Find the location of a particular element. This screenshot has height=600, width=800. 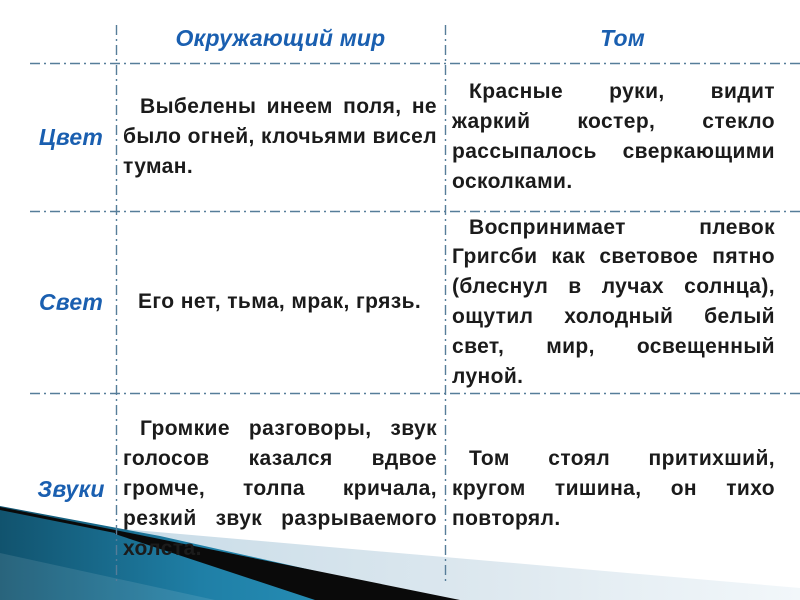

corner-cell is located at coordinates (58, 31).